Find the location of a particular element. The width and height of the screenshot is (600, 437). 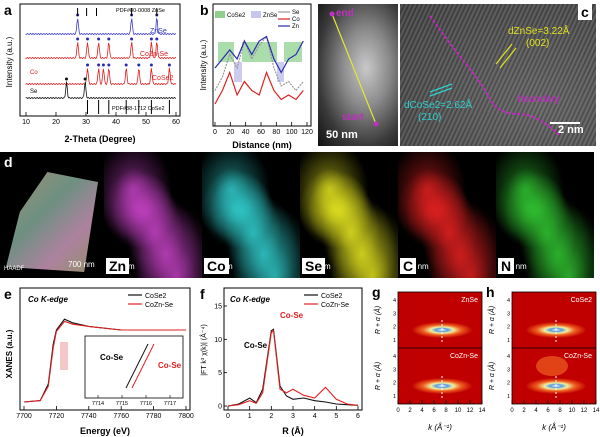

exafs-tick-label-2: 2 is located at coordinates (271, 416).